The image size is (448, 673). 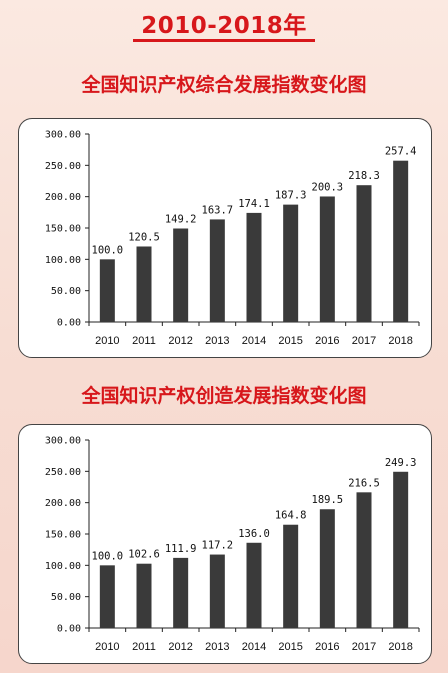 I want to click on data-label-2012: 111.9, so click(x=181, y=549).